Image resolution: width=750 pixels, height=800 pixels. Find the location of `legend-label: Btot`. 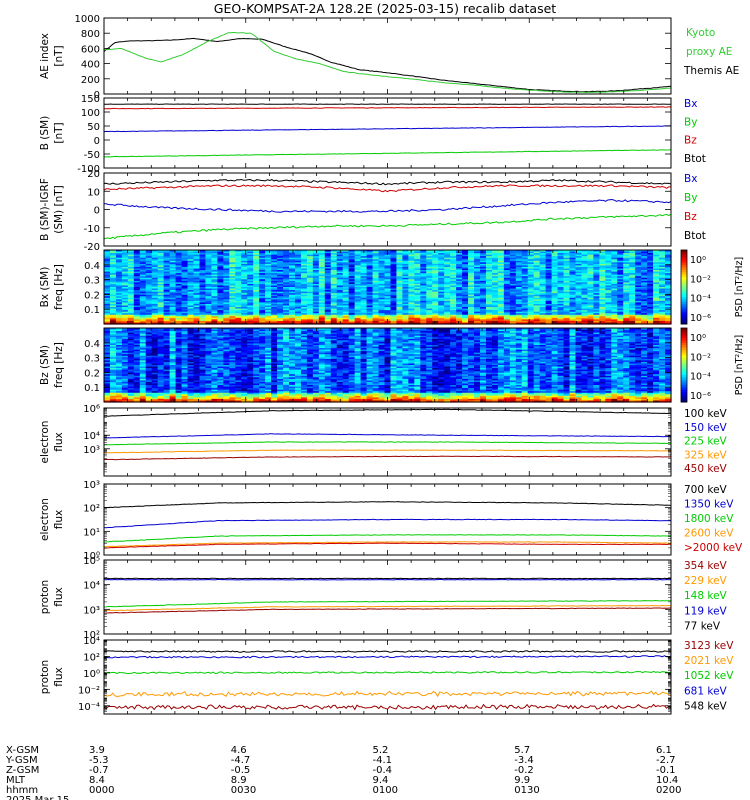

legend-label: Btot is located at coordinates (695, 159).